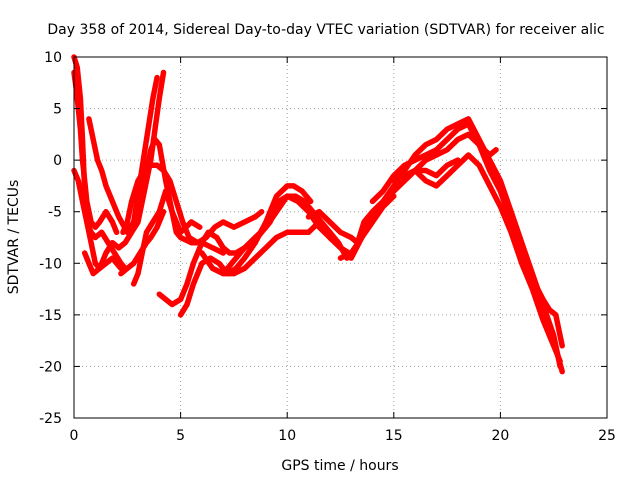 This screenshot has height=480, width=640. Describe the element at coordinates (57, 161) in the screenshot. I see `y-tick-label: 0` at that location.